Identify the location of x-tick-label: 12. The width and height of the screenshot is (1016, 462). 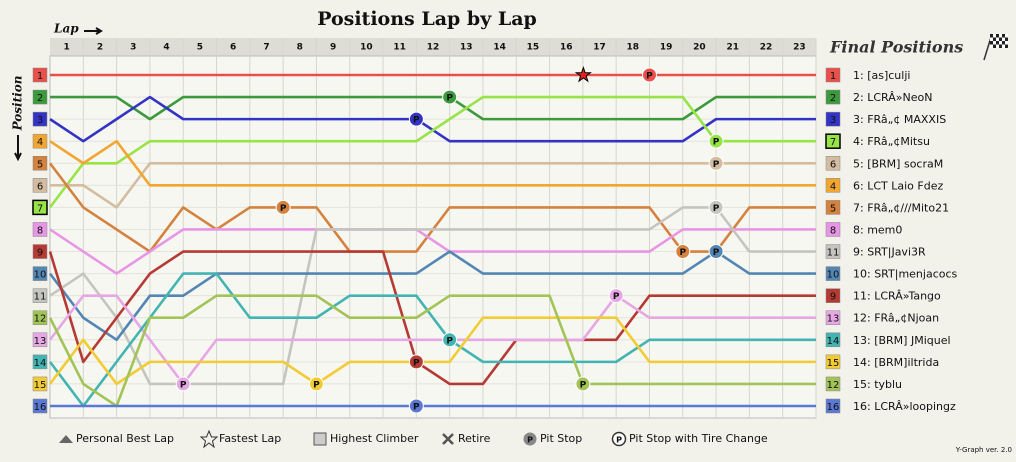
(433, 48).